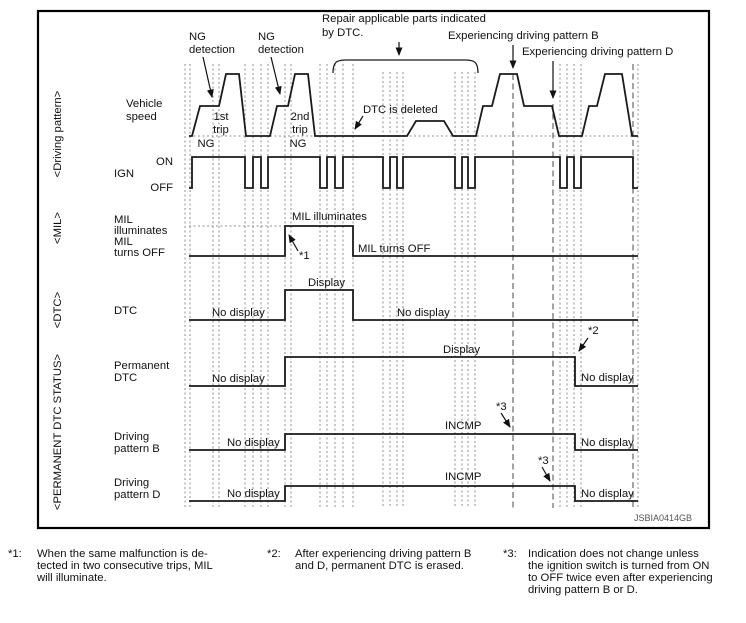  Describe the element at coordinates (123, 220) in the screenshot. I see `mil-label-1: MIL` at that location.